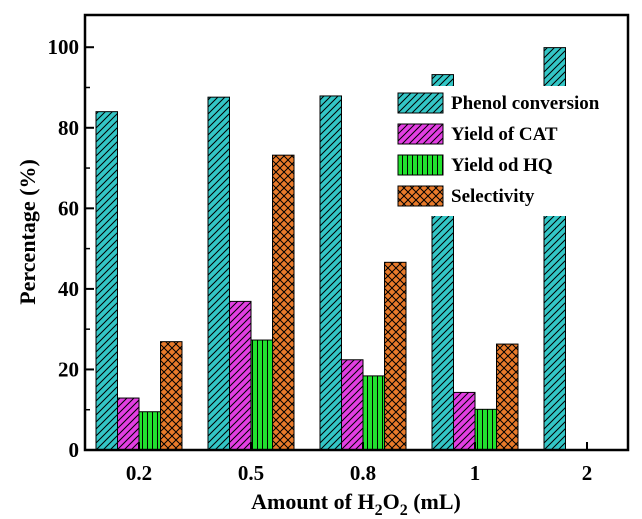 This screenshot has height=519, width=642. Describe the element at coordinates (493, 196) in the screenshot. I see `legend-label: Selectivity` at that location.